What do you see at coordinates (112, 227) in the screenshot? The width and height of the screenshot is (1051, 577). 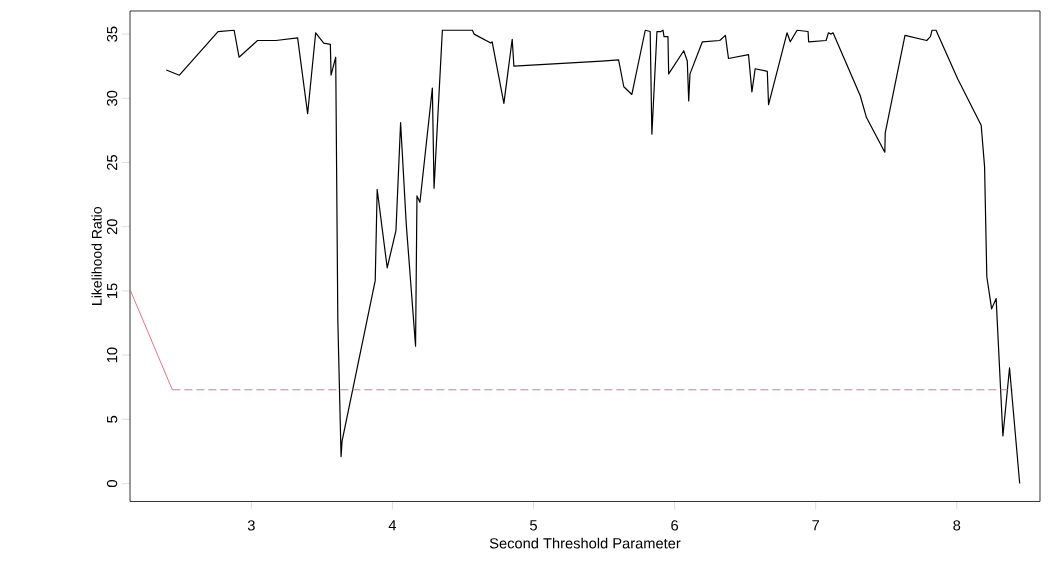 I see `y-tick-label: 20` at bounding box center [112, 227].